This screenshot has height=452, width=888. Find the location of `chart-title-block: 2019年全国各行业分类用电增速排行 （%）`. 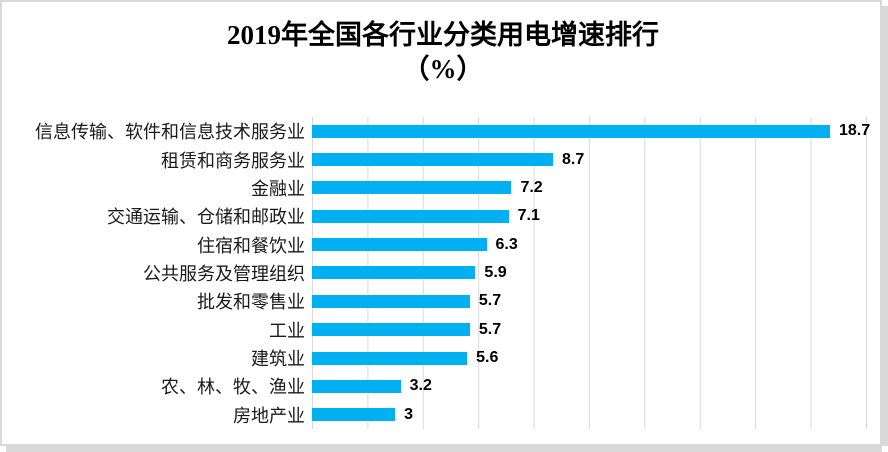

chart-title-block: 2019年全国各行业分类用电增速排行 （%） is located at coordinates (443, 52).